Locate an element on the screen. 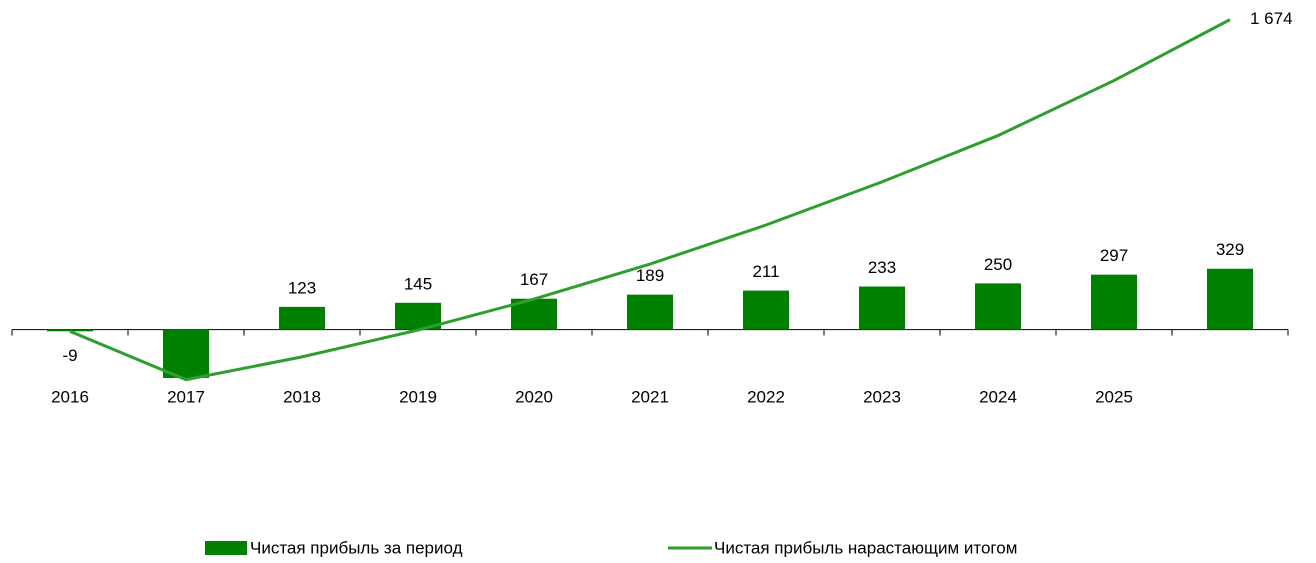 The width and height of the screenshot is (1316, 563). x-tick-label: 2023 is located at coordinates (882, 396).